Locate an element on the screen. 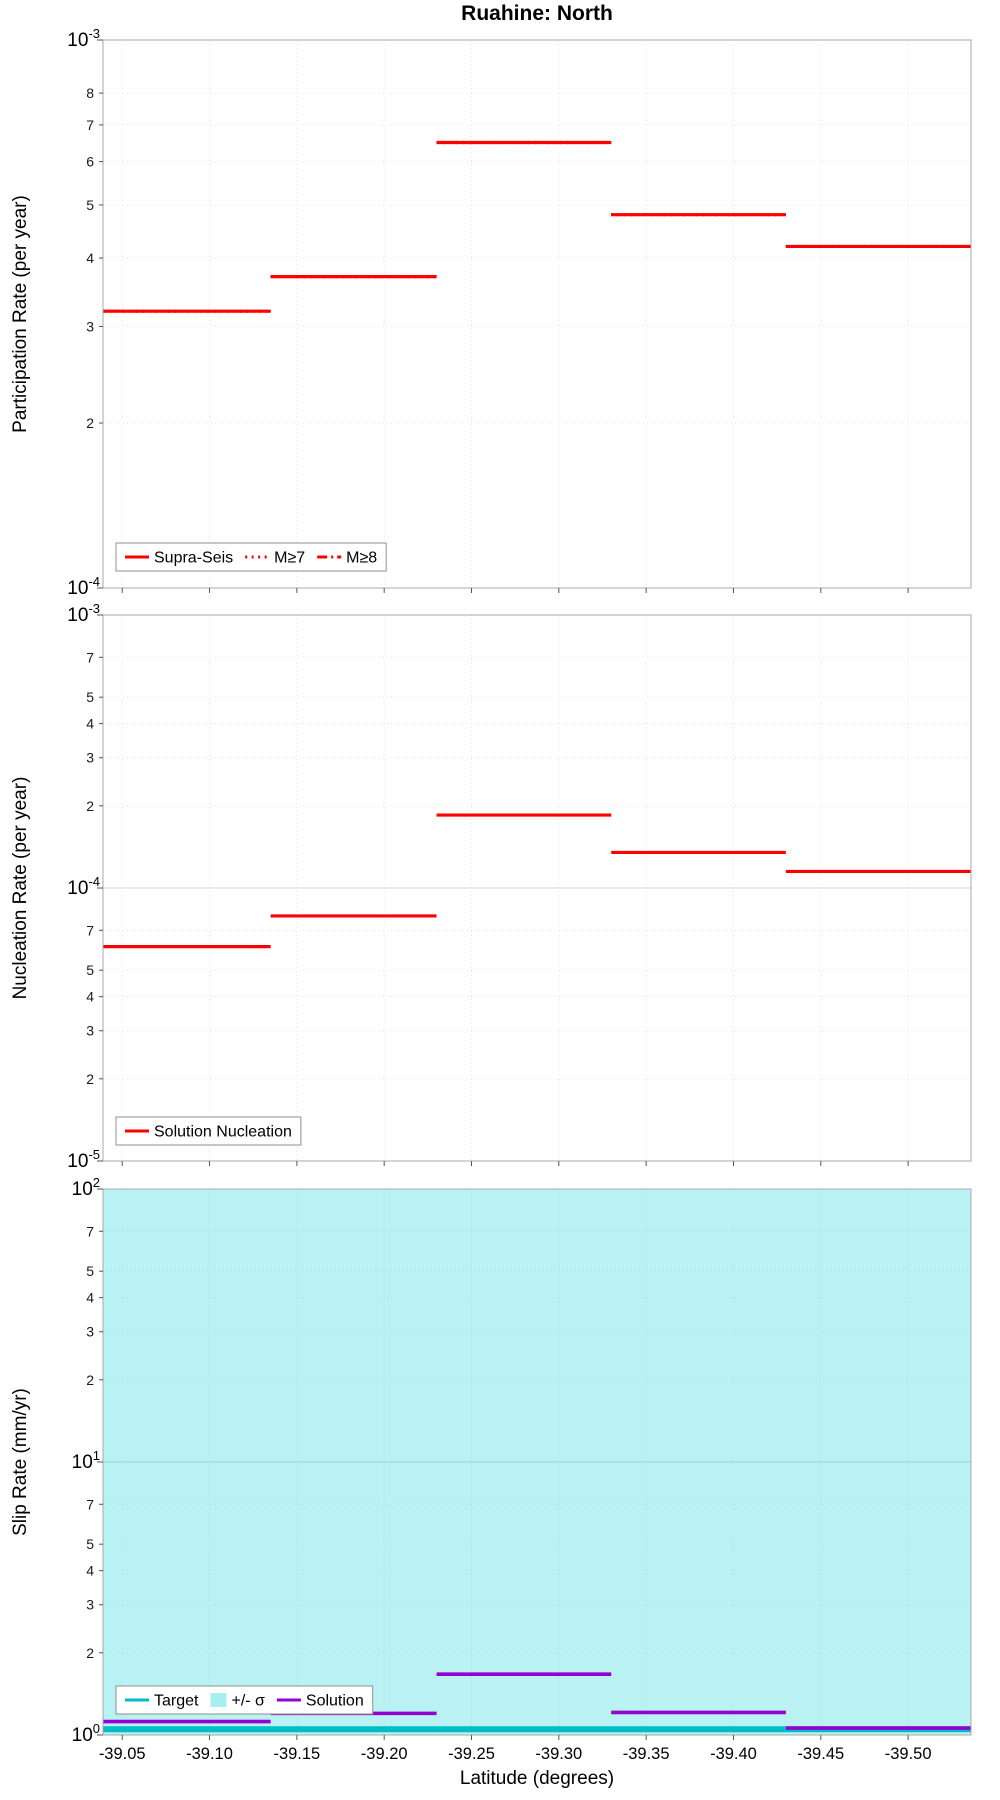 The width and height of the screenshot is (1000, 1800). legend-label: Supra-Seis is located at coordinates (193, 558).